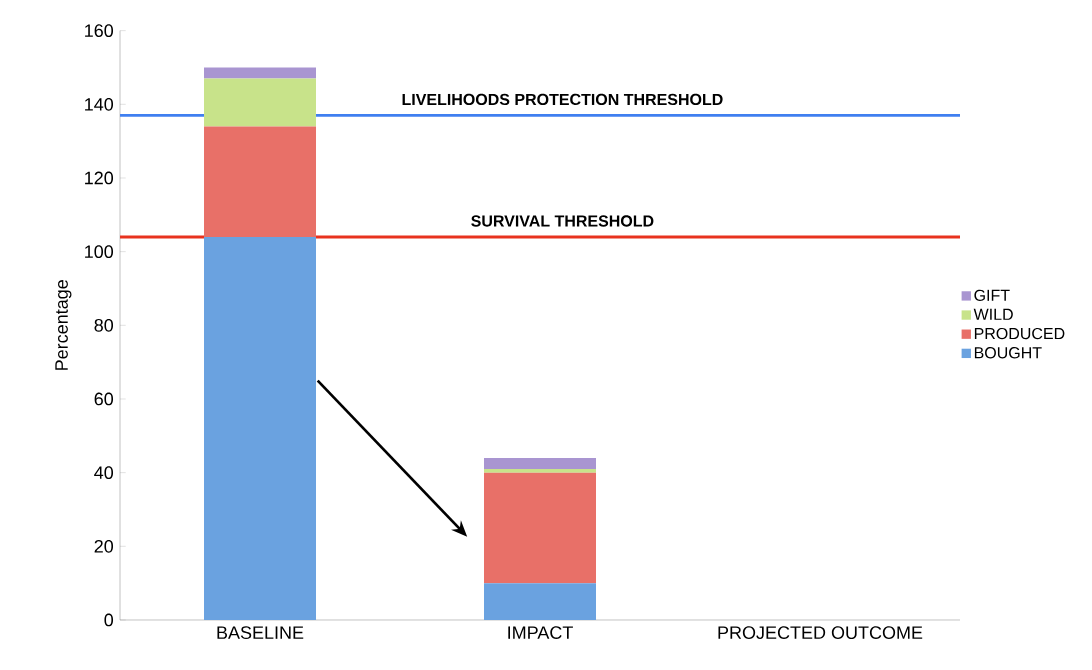 This screenshot has width=1092, height=670. I want to click on y-tick-label: 140, so click(99, 104).